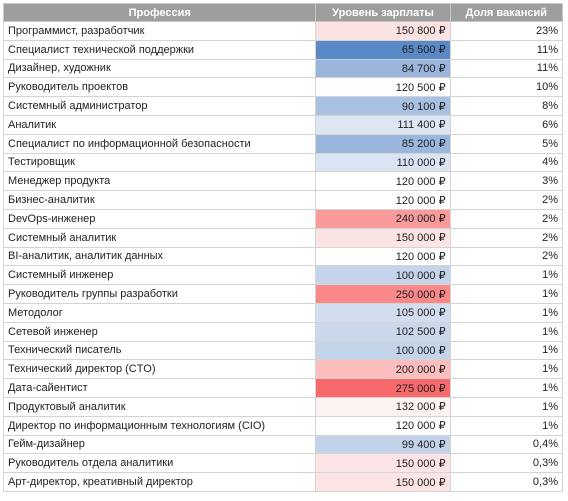 The image size is (568, 501). I want to click on table-row: Технический директор (CTO) 200 000 ₽1%, so click(283, 369).